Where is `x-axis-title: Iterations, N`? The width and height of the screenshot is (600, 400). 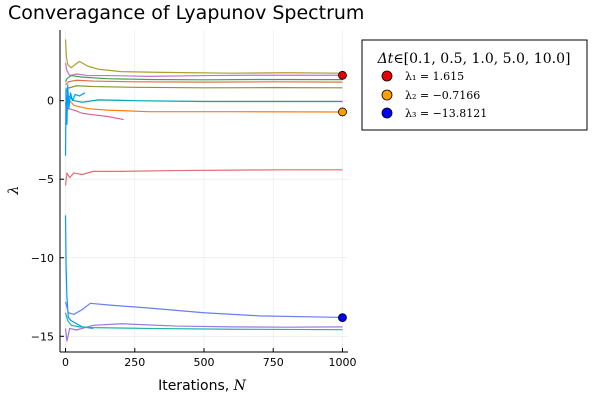
x-axis-title: Iterations, N is located at coordinates (202, 386).